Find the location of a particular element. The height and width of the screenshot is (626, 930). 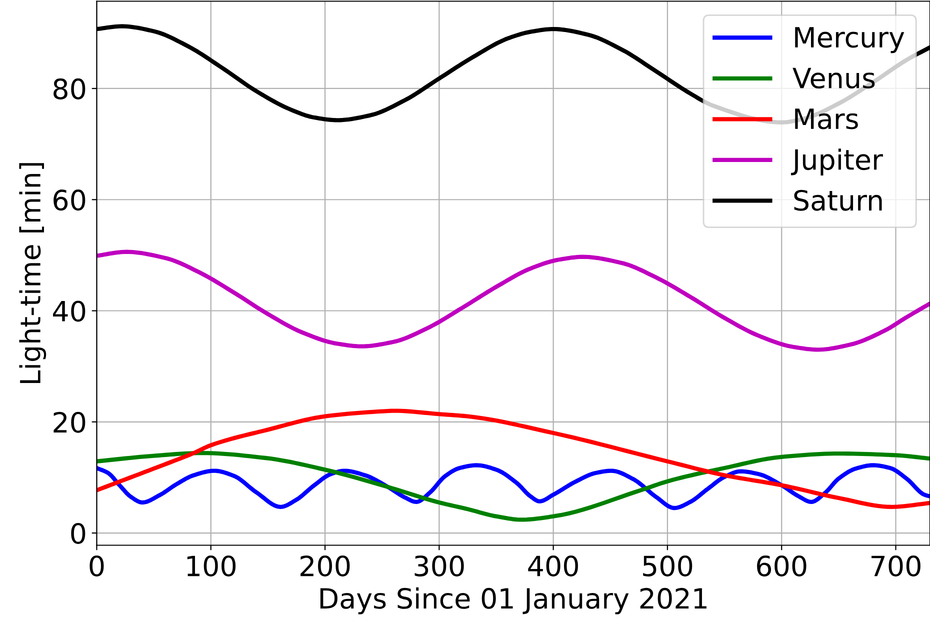

legend-label: Jupiter is located at coordinates (836, 162).